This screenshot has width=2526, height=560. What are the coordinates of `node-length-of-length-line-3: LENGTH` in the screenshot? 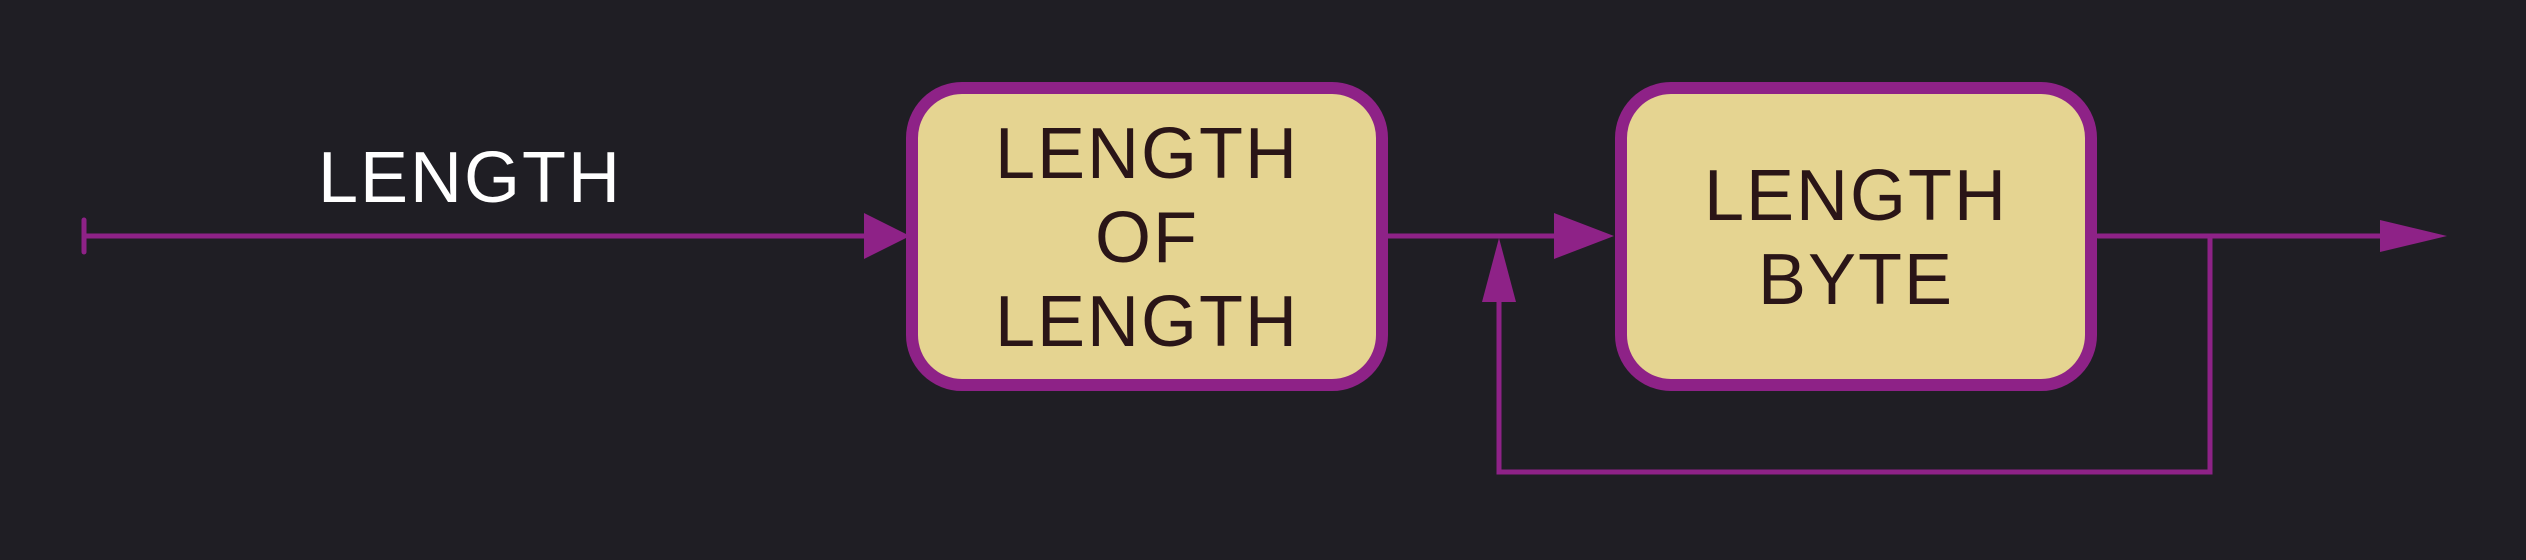 It's located at (1147, 322).